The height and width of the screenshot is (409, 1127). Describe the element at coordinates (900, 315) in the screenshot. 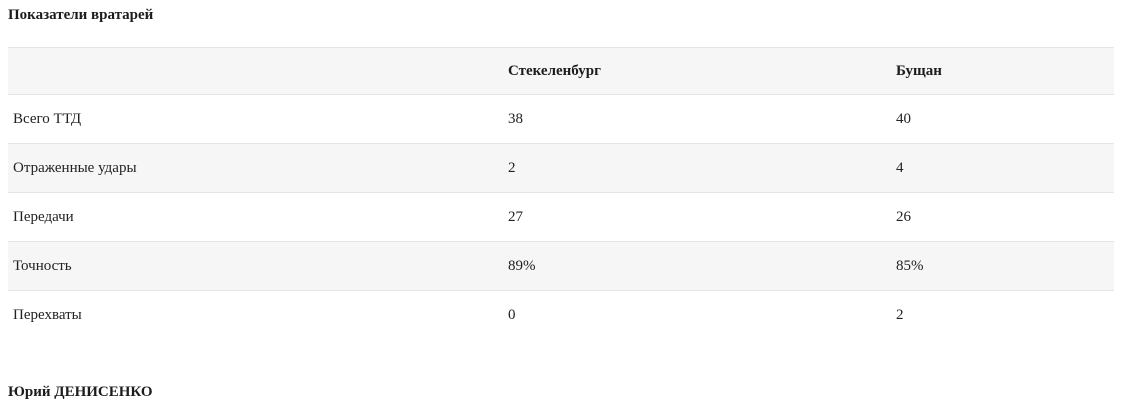

I see `stat-value-bushchan: 2` at that location.